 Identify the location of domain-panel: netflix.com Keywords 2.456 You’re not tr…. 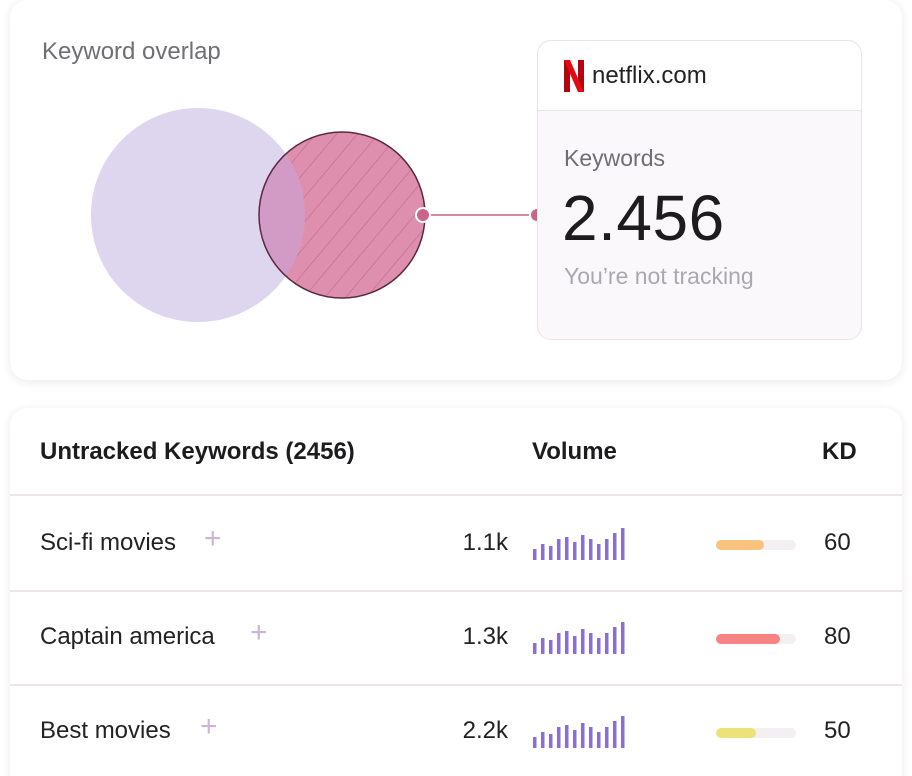
(699, 190).